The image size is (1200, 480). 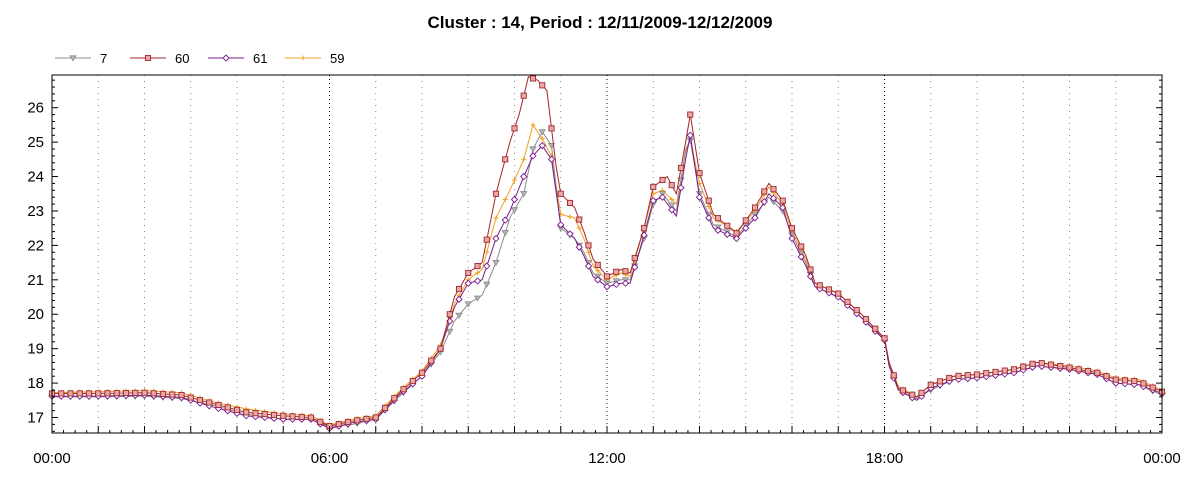 I want to click on y-tick-label: 17, so click(x=35, y=418).